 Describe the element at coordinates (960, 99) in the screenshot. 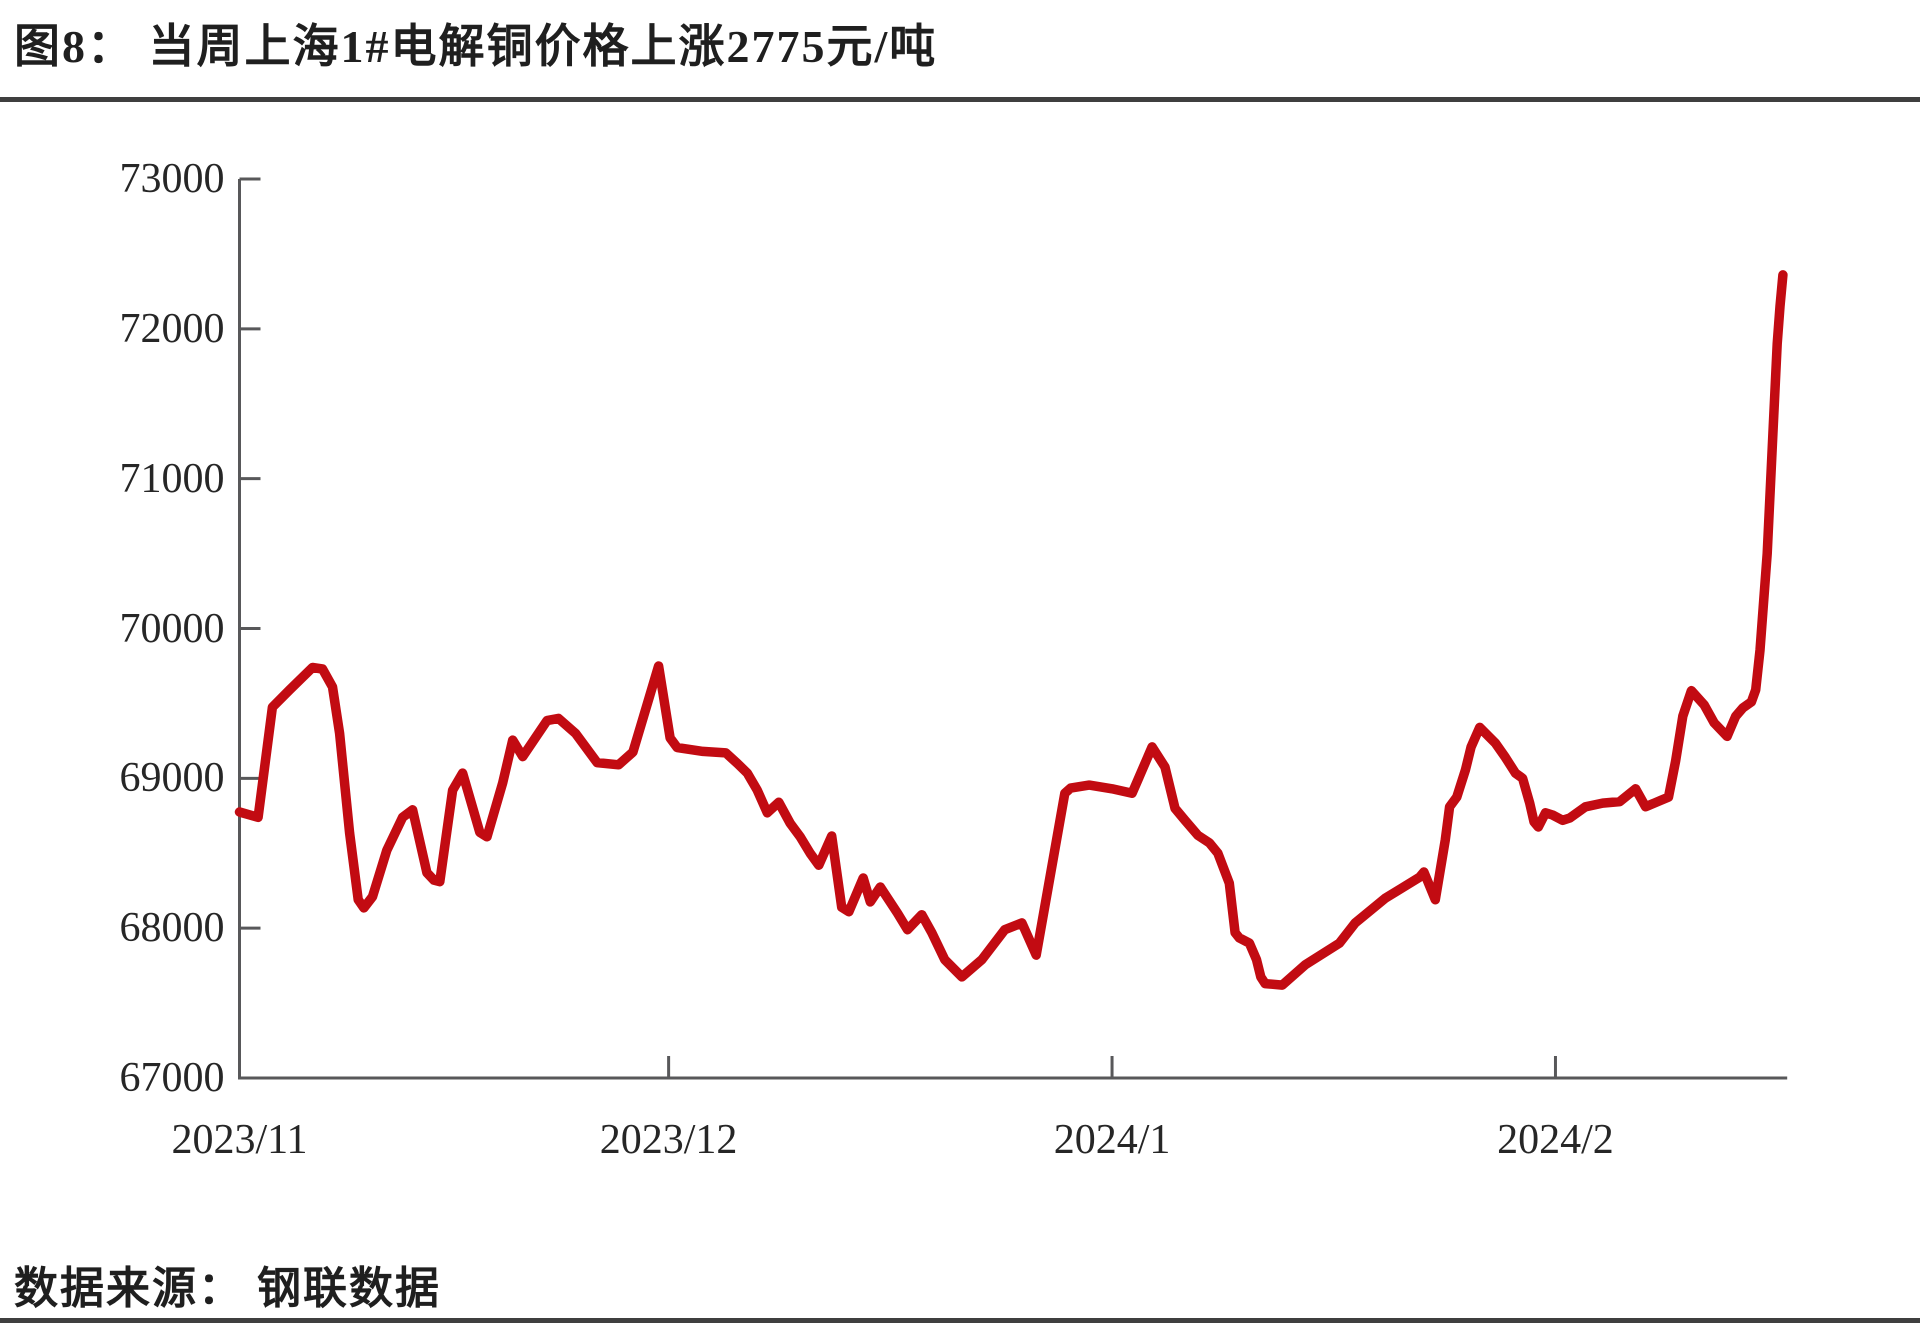

I see `title-divider-line` at that location.